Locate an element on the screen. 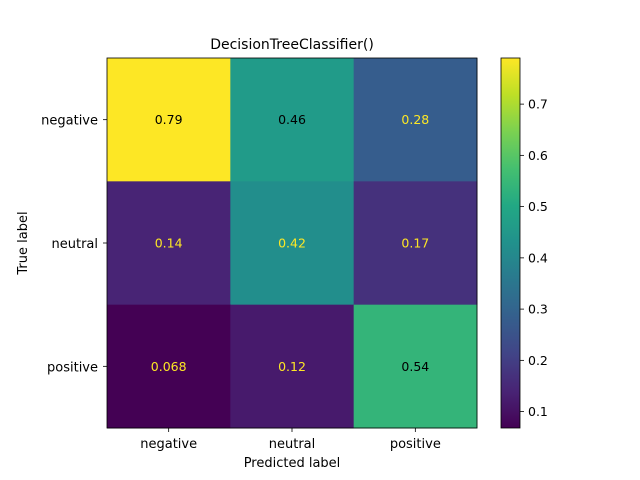 The height and width of the screenshot is (480, 640). cell-value-label: 0.28 is located at coordinates (415, 119).